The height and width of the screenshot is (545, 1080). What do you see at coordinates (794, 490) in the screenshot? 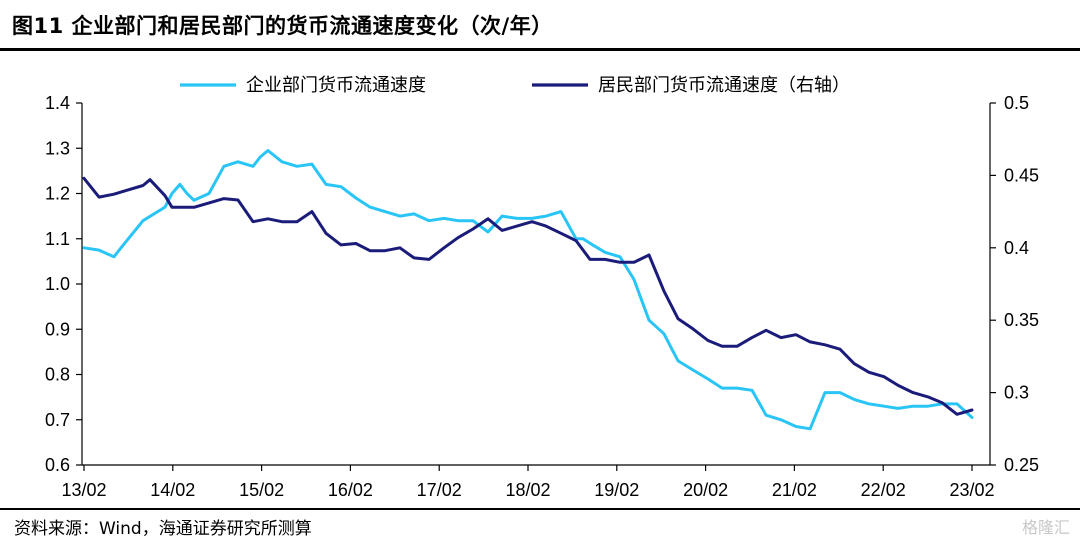
I see `x-tick-label: 21/02` at bounding box center [794, 490].